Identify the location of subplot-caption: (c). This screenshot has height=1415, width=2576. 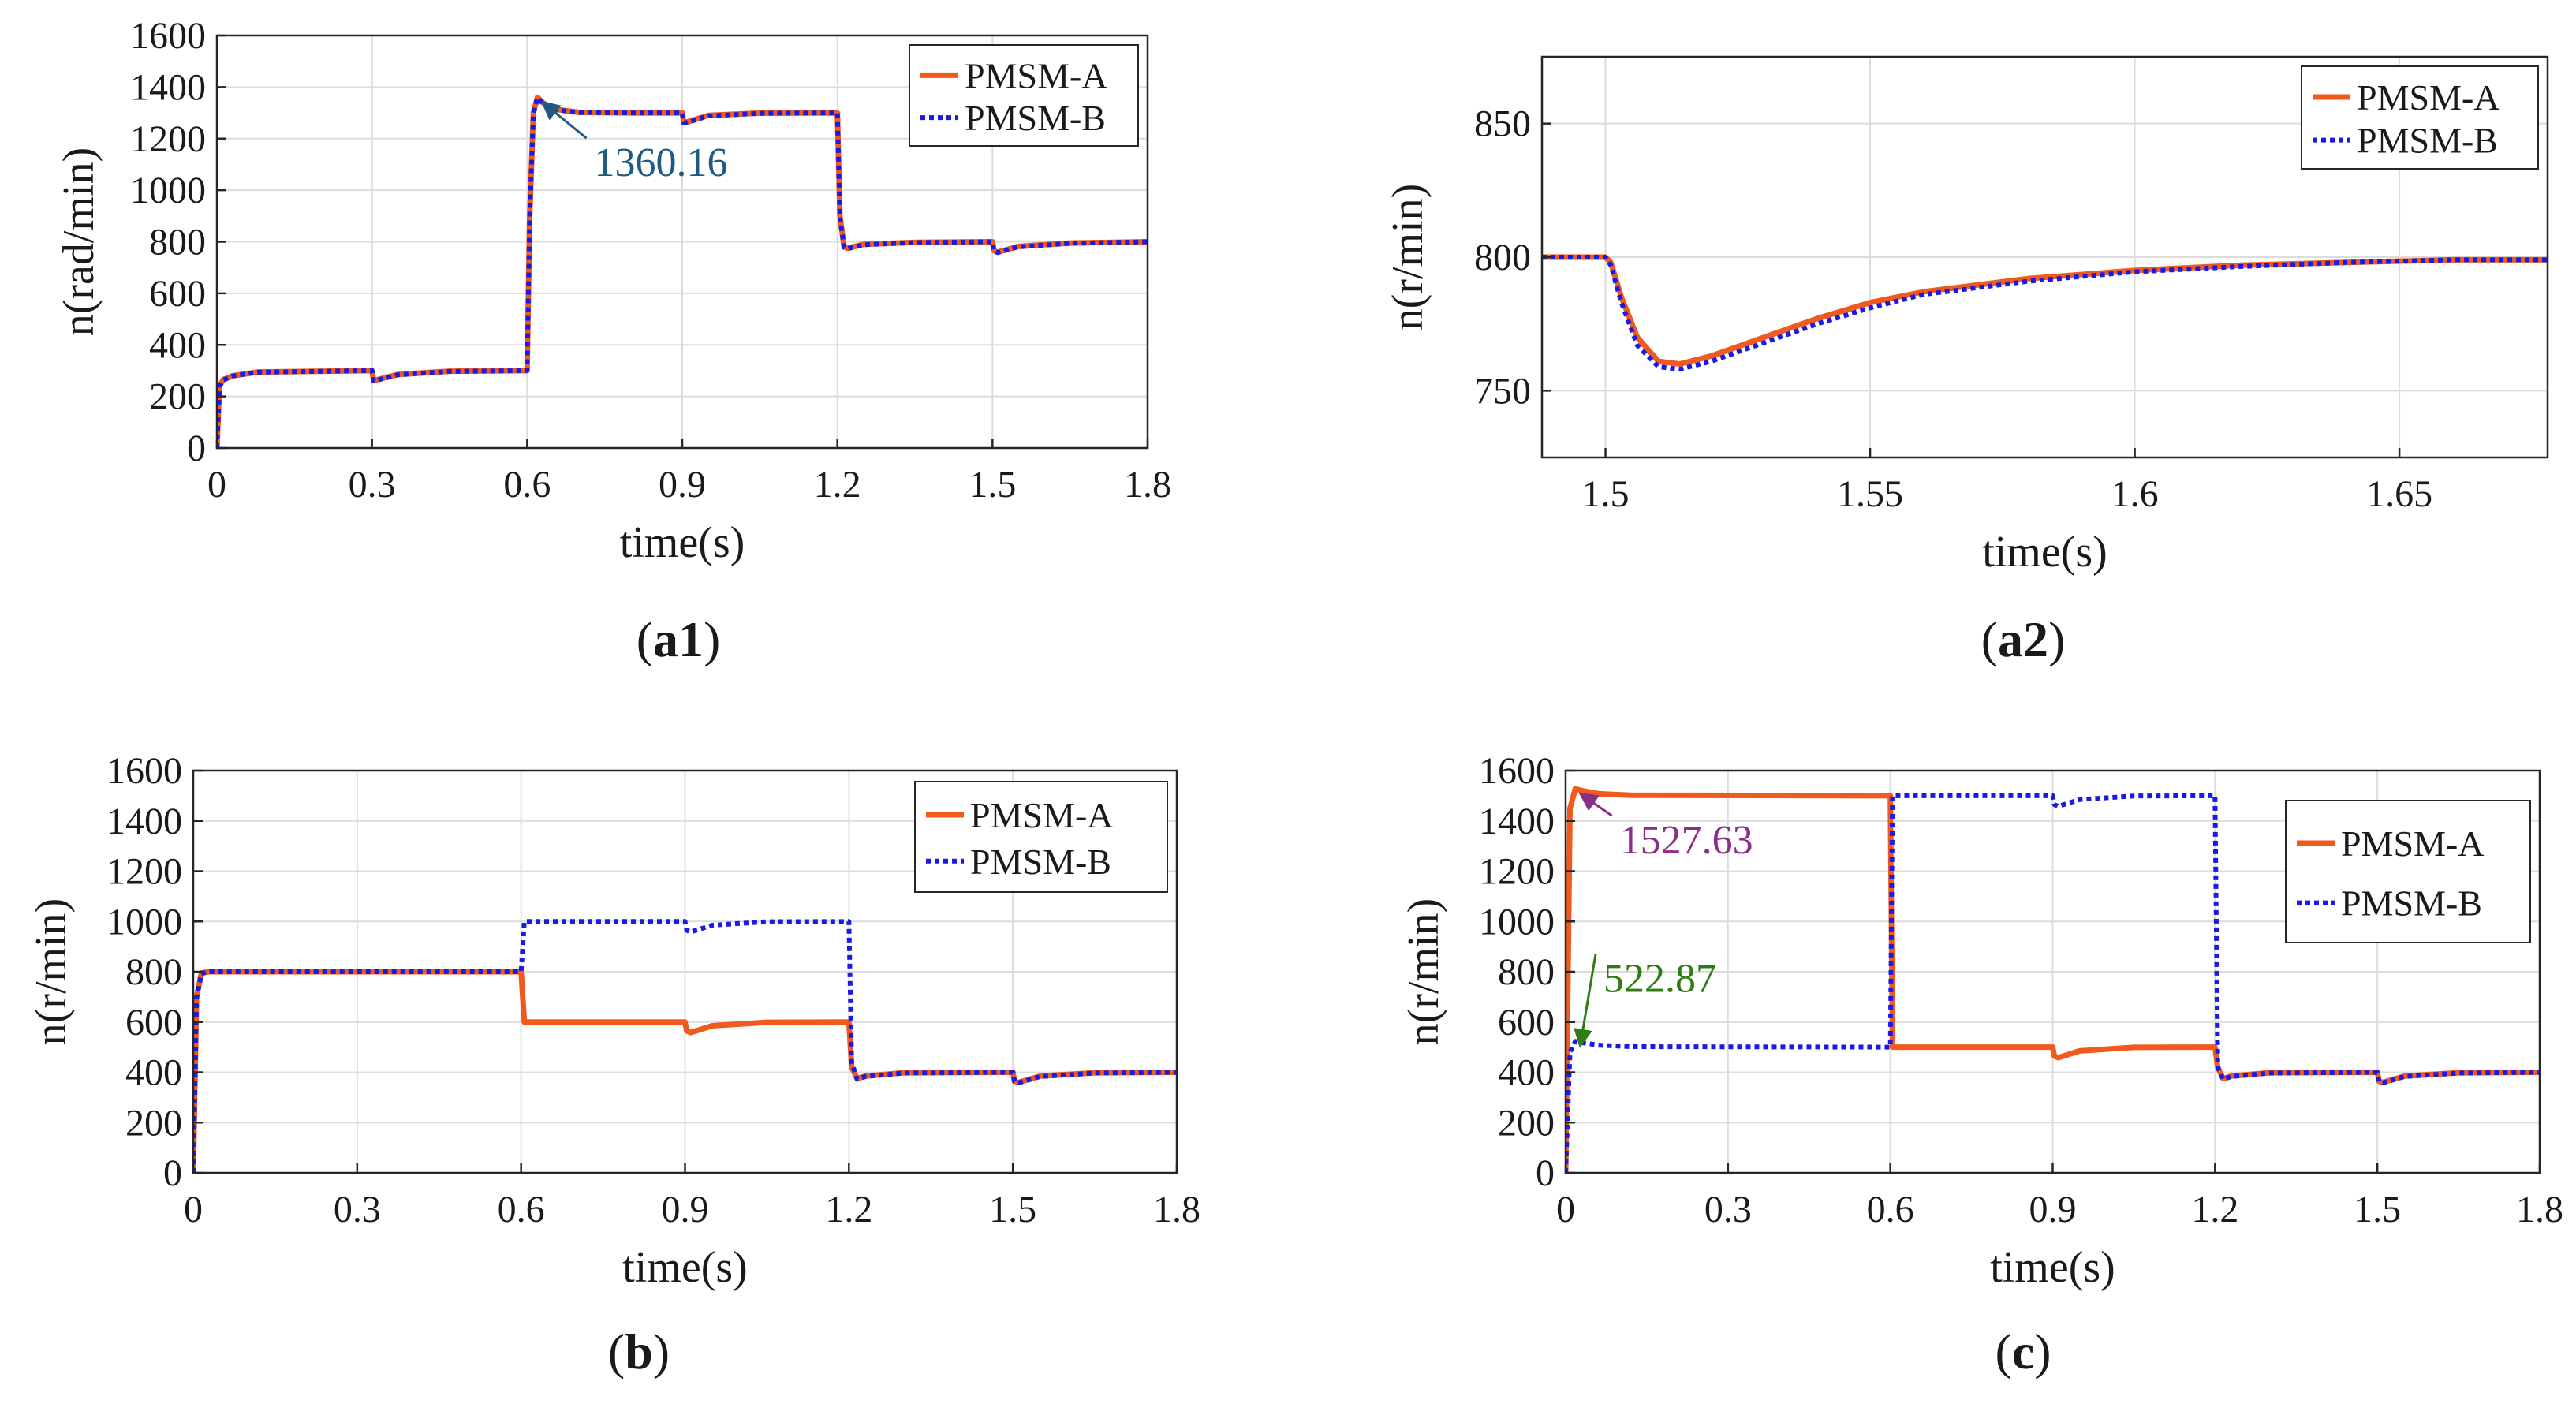
(2023, 1352).